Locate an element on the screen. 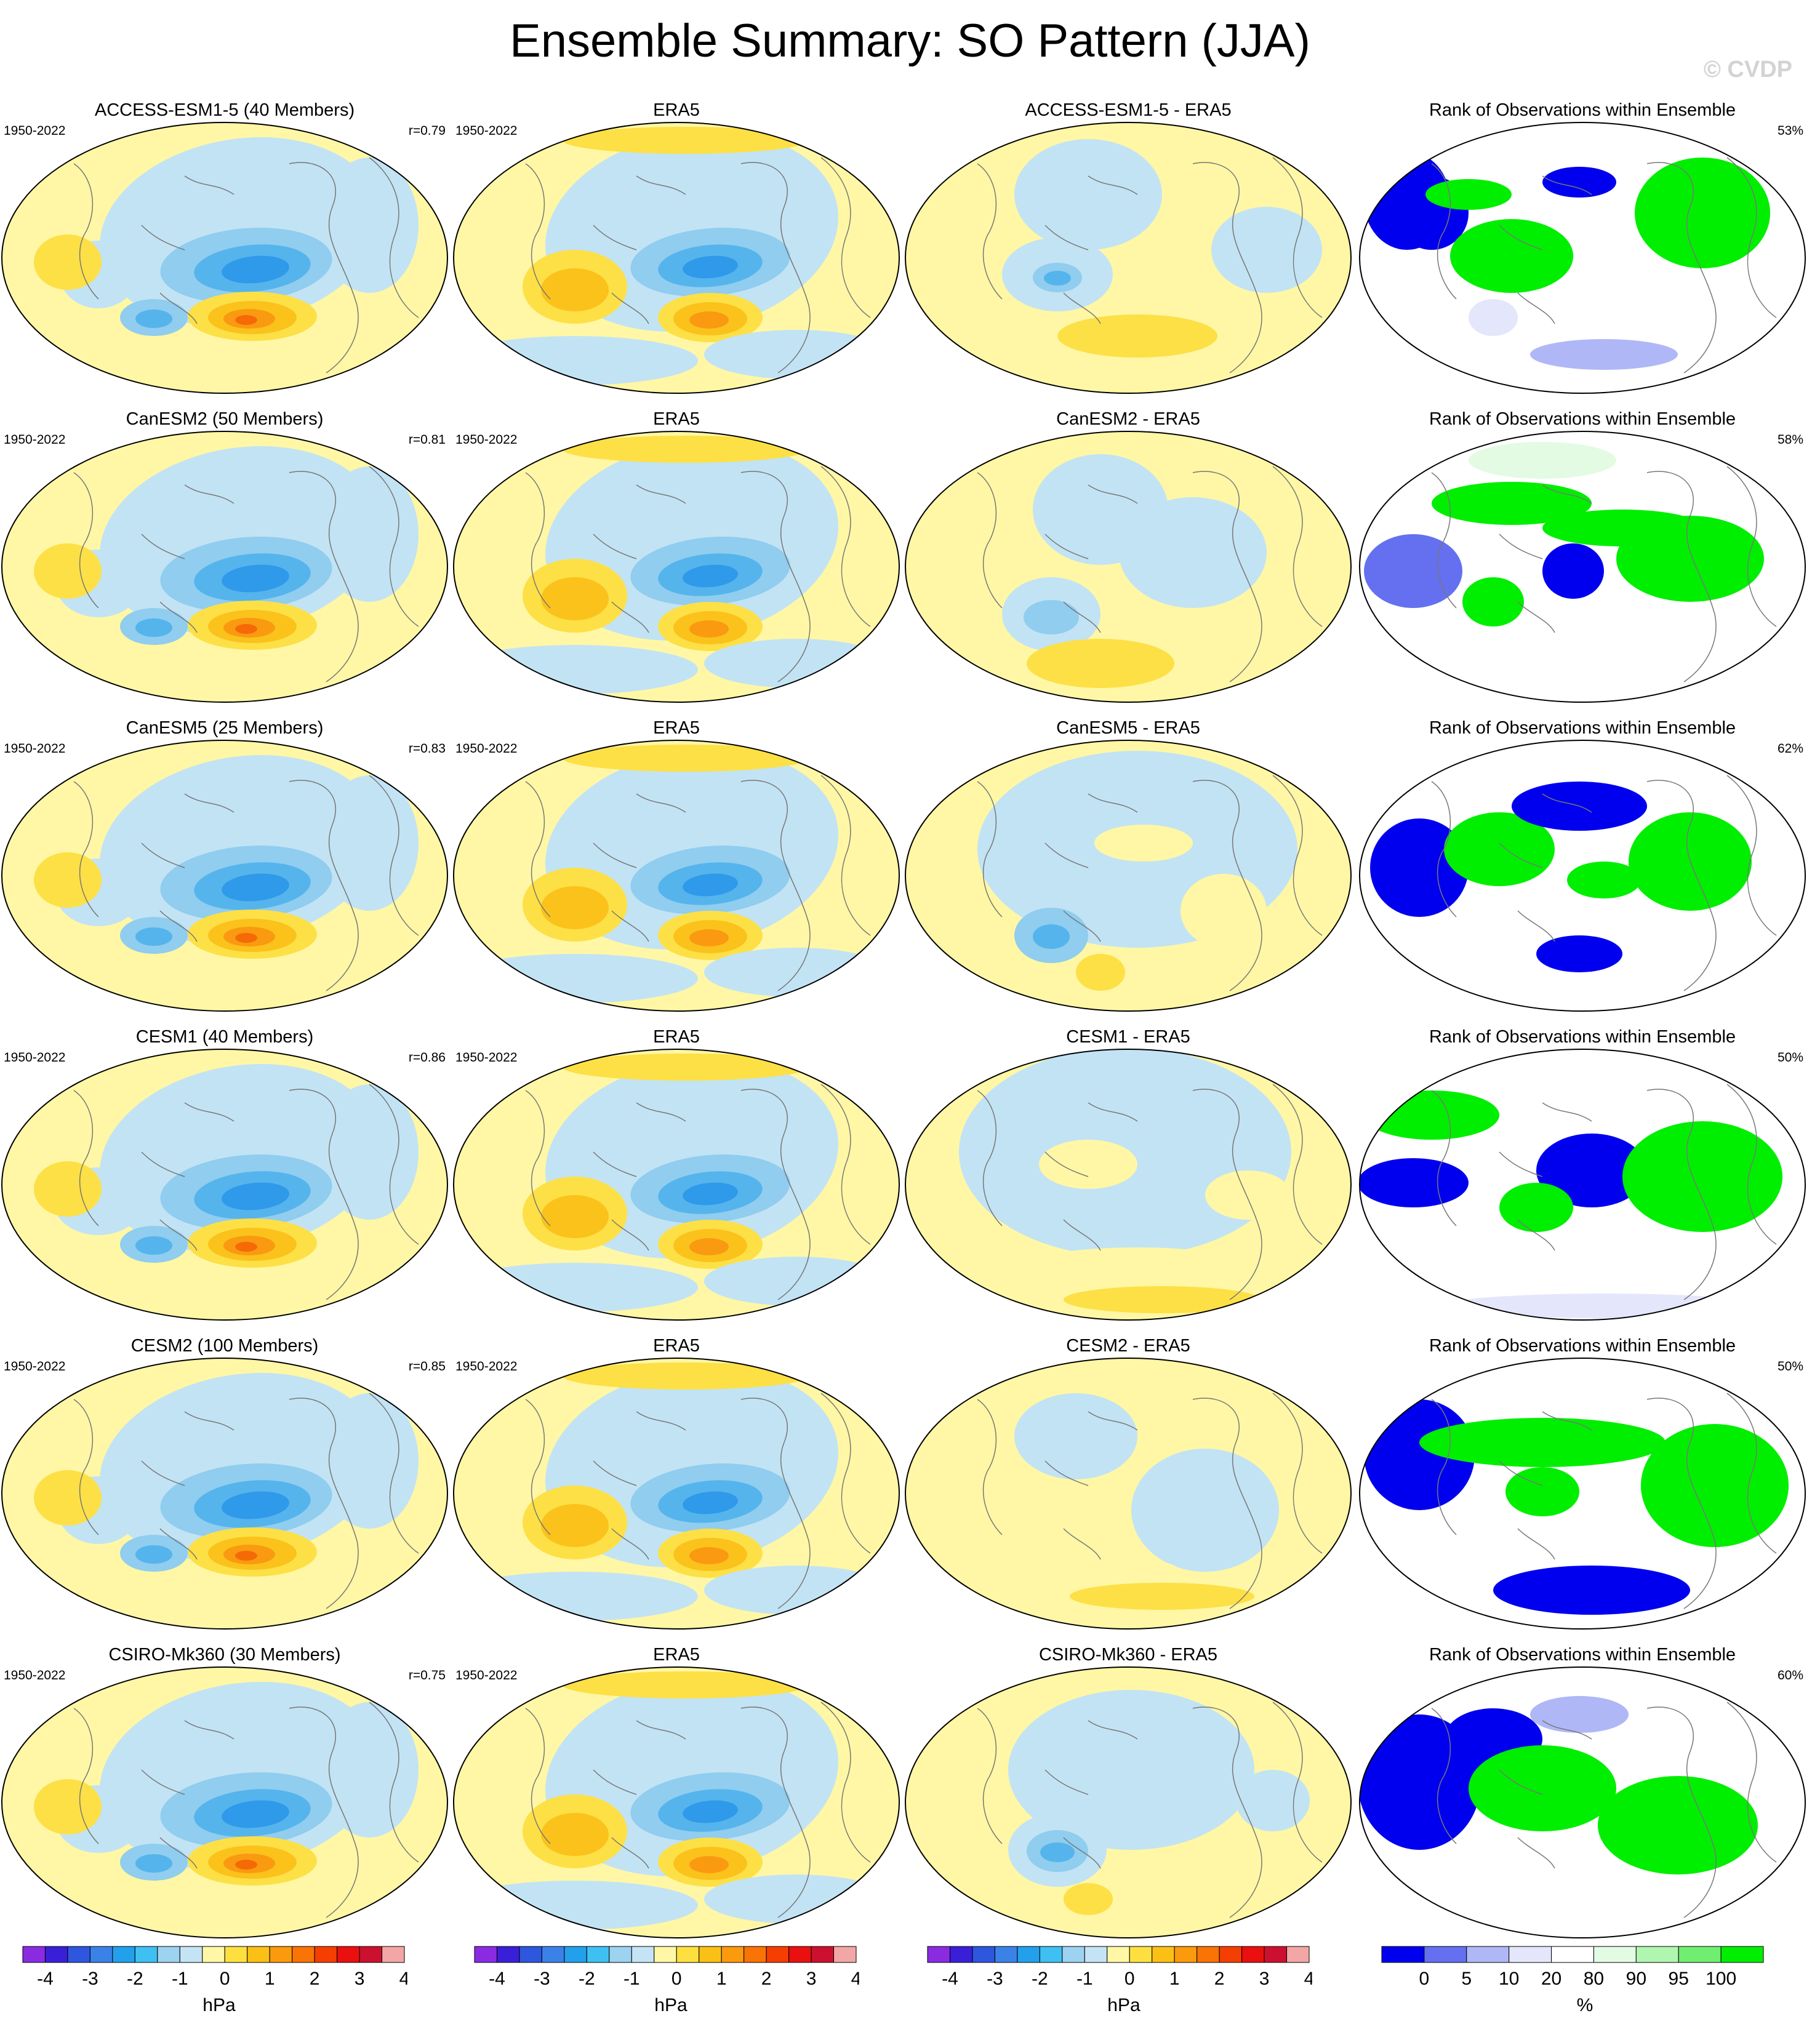 The image size is (1820, 2040). panel-rank-percent: 53% is located at coordinates (1790, 131).